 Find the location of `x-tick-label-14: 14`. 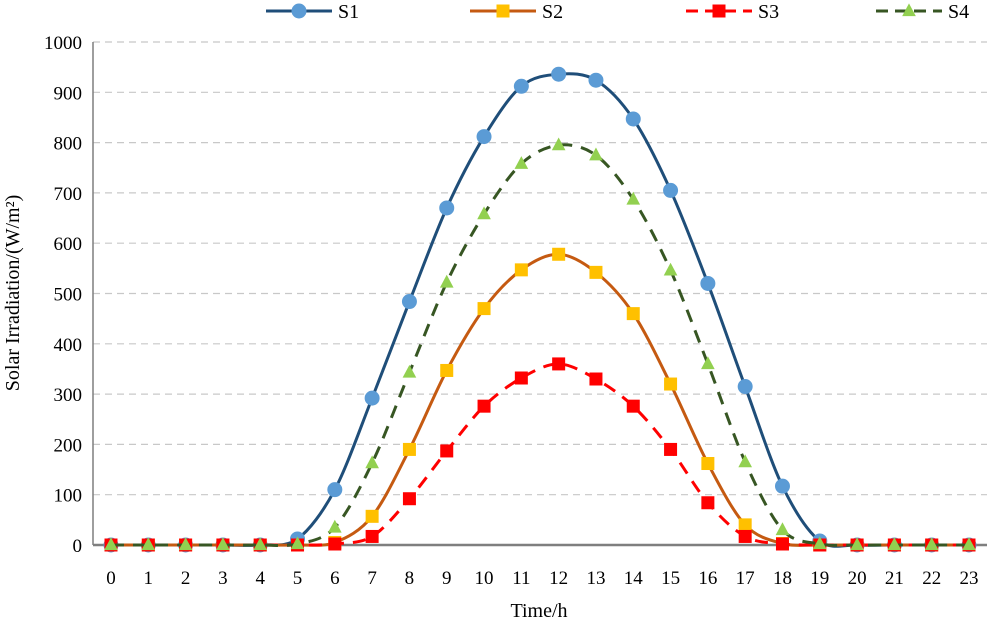

x-tick-label-14: 14 is located at coordinates (634, 578).